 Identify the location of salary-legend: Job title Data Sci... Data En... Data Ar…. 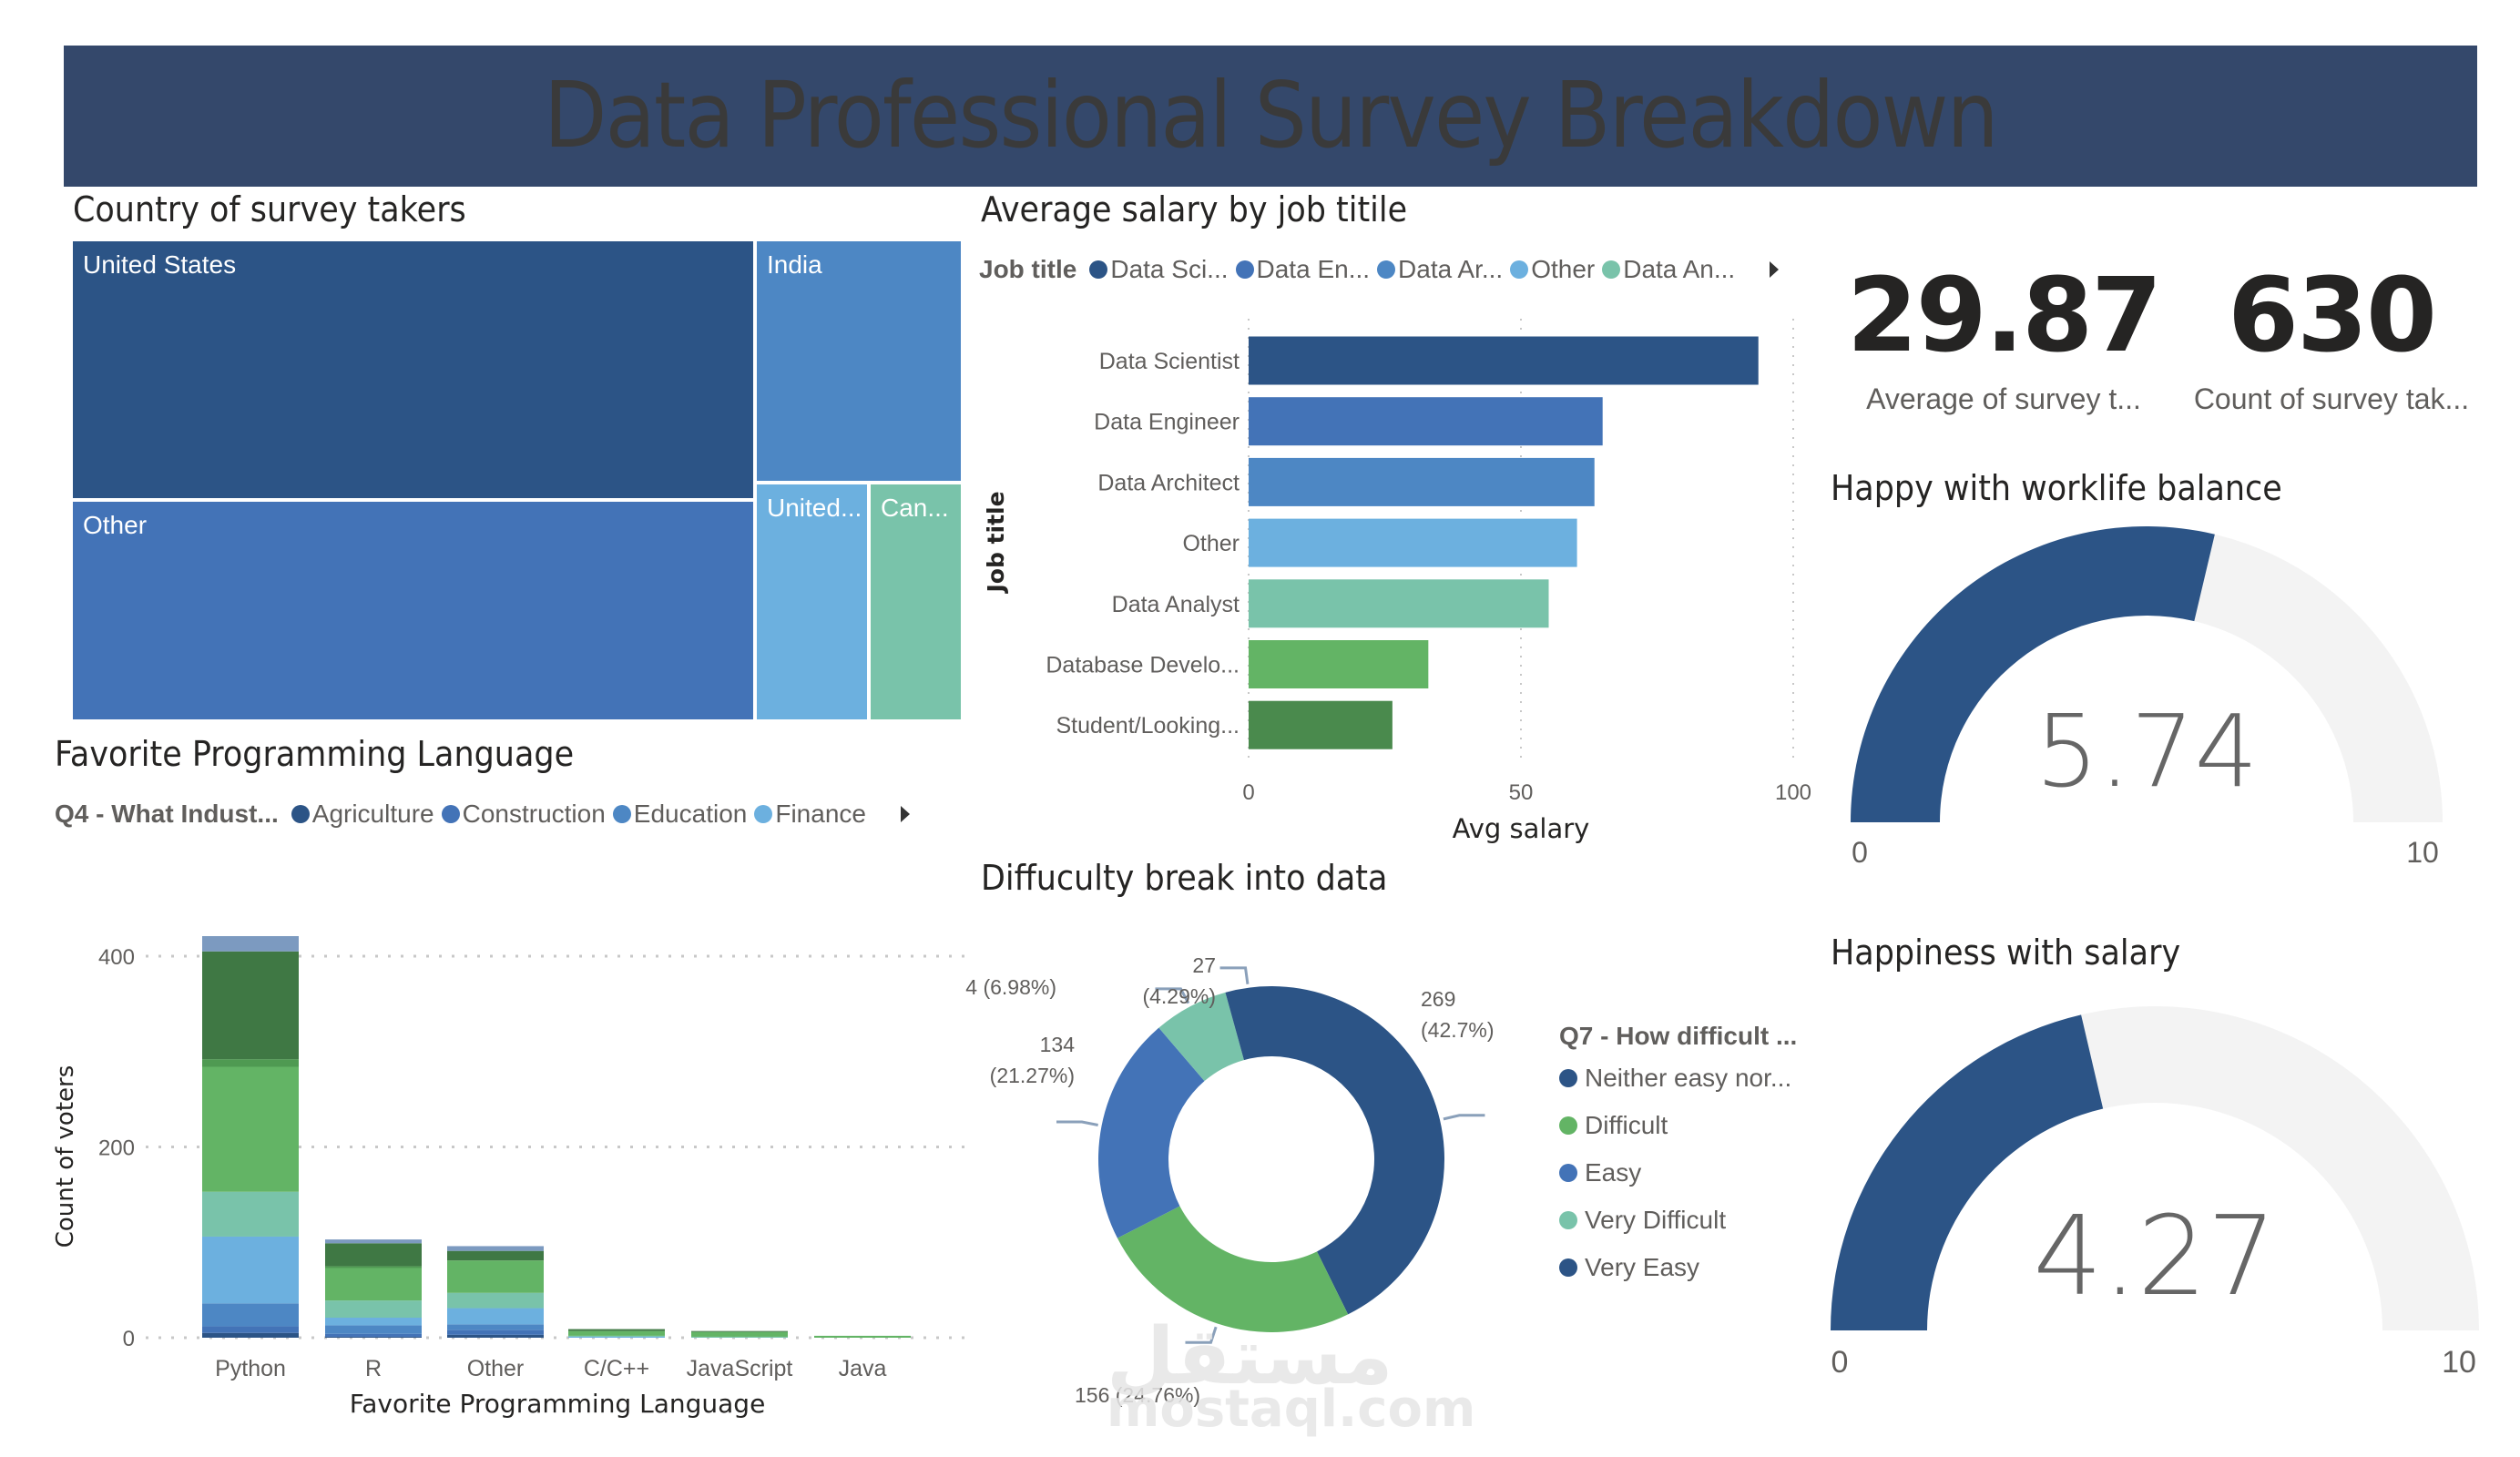
(1379, 269).